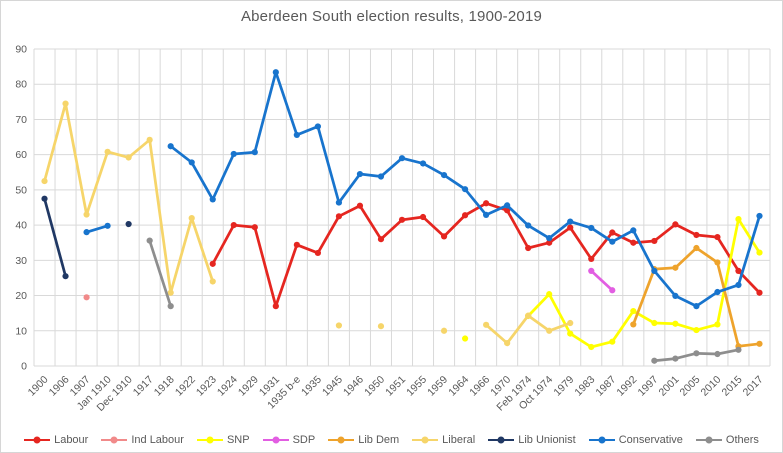  I want to click on legend-item-liberal: Liberal, so click(443, 440).